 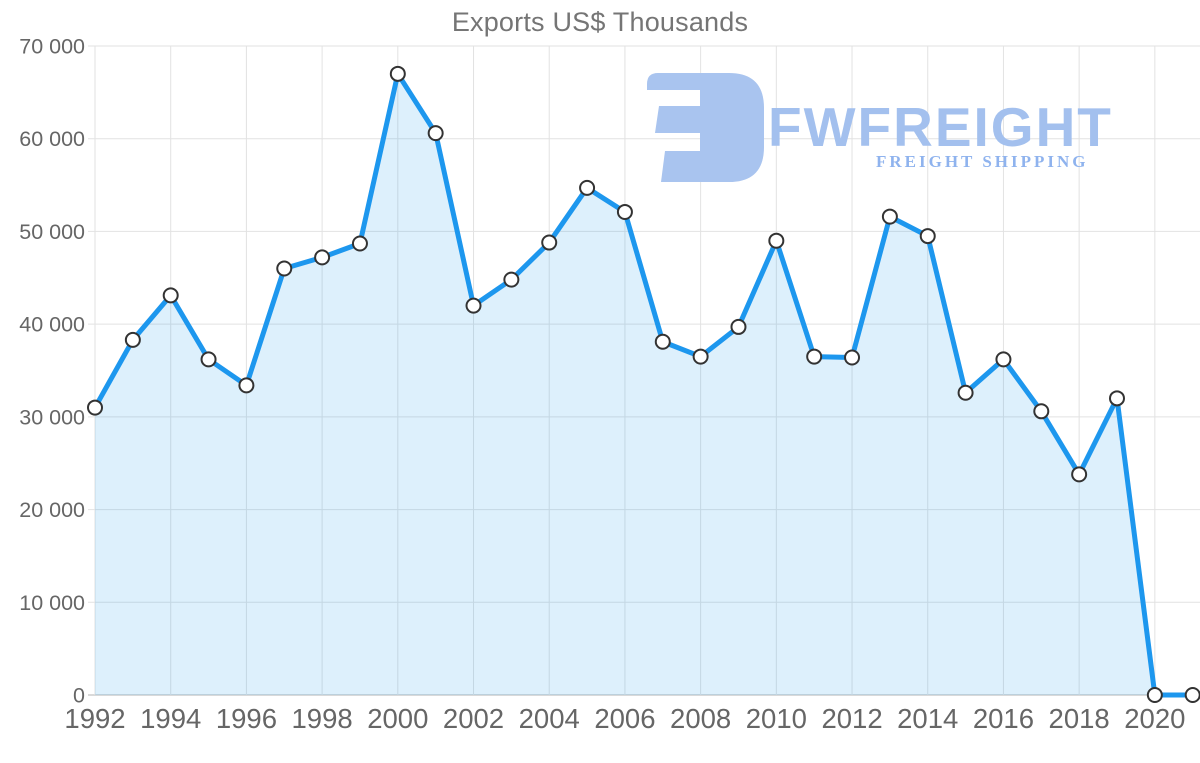 What do you see at coordinates (1116, 398) in the screenshot?
I see `data-point-2019` at bounding box center [1116, 398].